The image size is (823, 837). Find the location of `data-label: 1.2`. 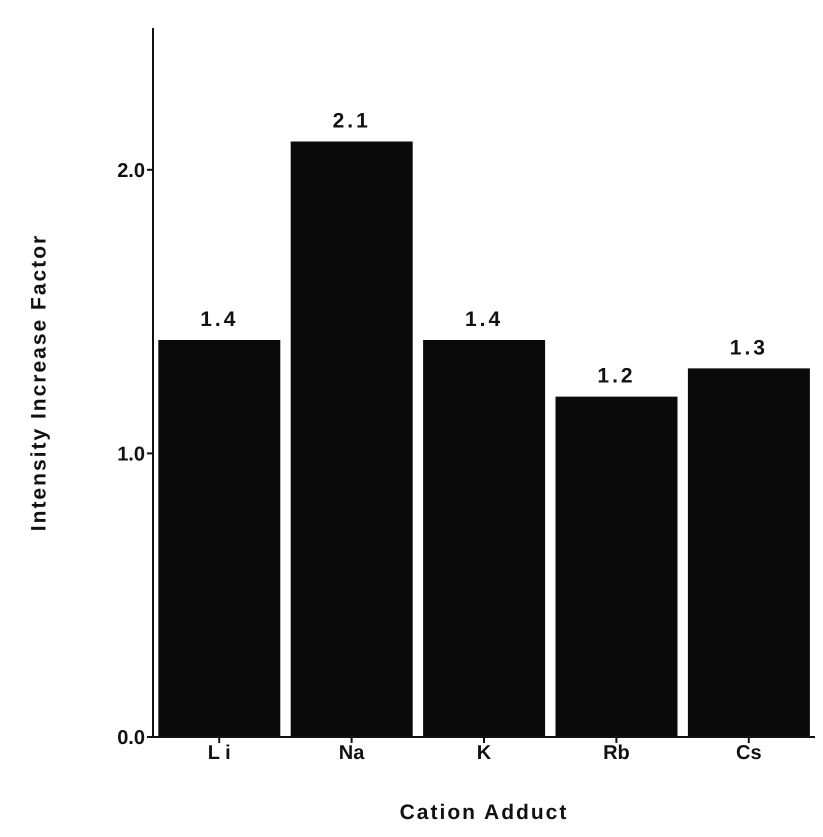

data-label: 1.2 is located at coordinates (616, 376).